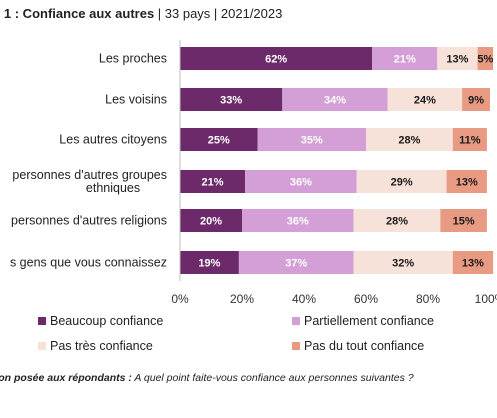 The height and width of the screenshot is (418, 497). I want to click on legend-label: Pas très confiance, so click(101, 346).